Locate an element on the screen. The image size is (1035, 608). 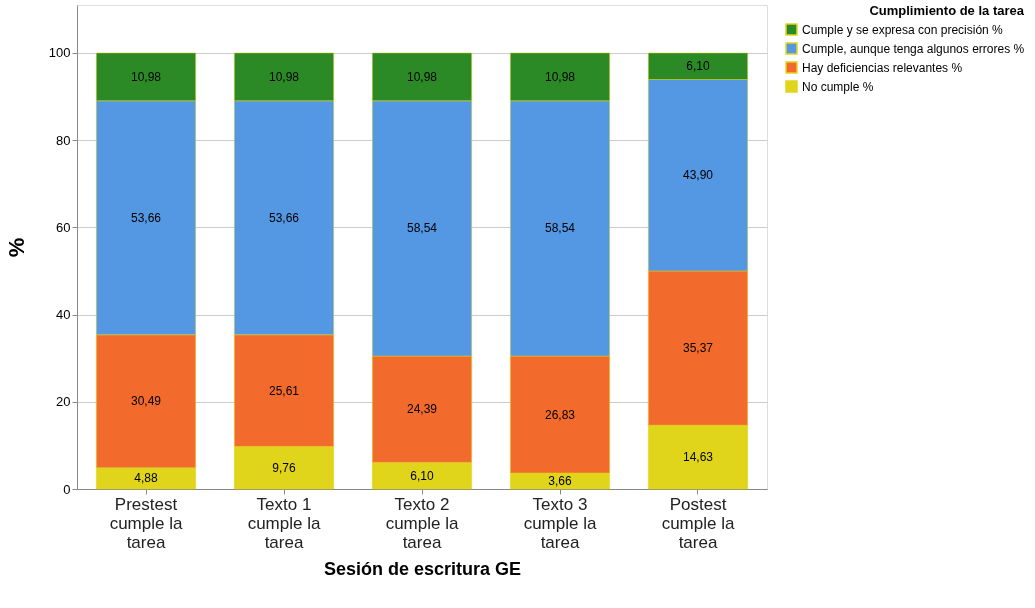
data-label: 14,63 is located at coordinates (698, 457).